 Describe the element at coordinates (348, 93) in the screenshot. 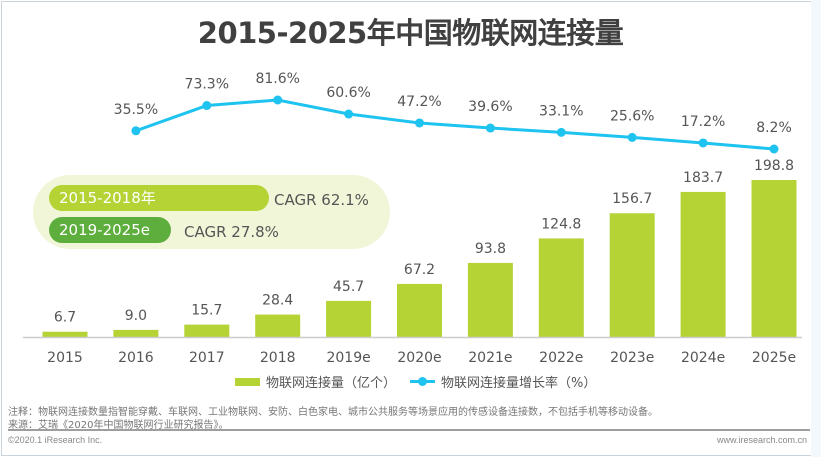

I see `growth-value-label: 60.6%` at that location.